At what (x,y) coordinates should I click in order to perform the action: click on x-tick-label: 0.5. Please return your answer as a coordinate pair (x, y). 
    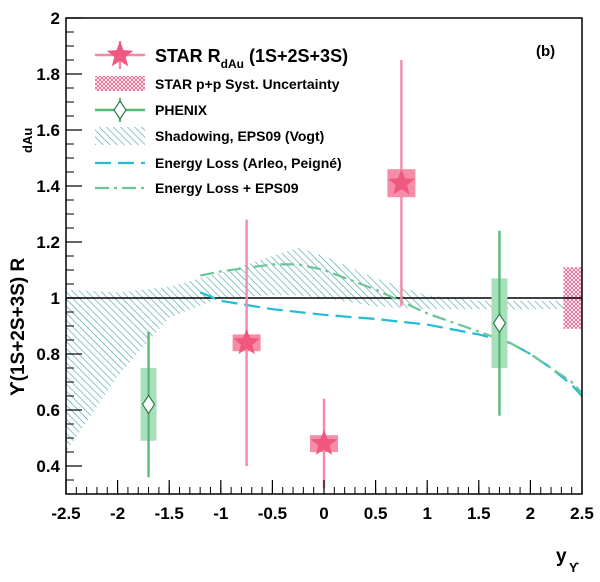
    Looking at the image, I should click on (376, 513).